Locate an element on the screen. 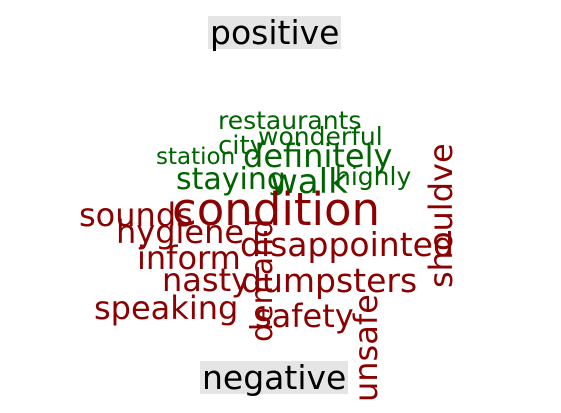  word-unsafe: unsafe is located at coordinates (366, 348).